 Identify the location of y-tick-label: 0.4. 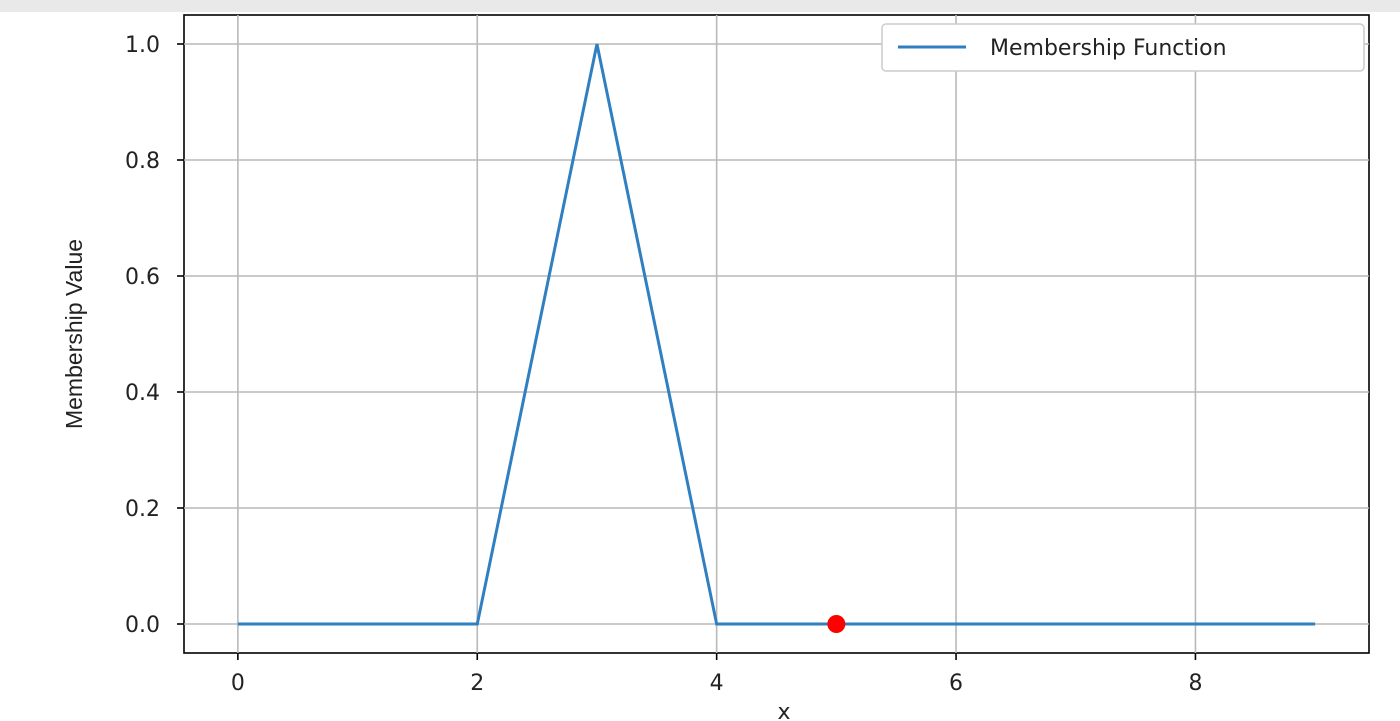
(142, 393).